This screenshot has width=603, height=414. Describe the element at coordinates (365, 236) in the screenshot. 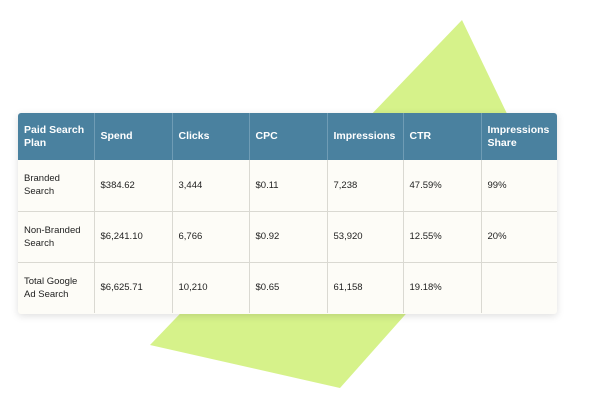

I see `cell-impressions: 53,920` at that location.